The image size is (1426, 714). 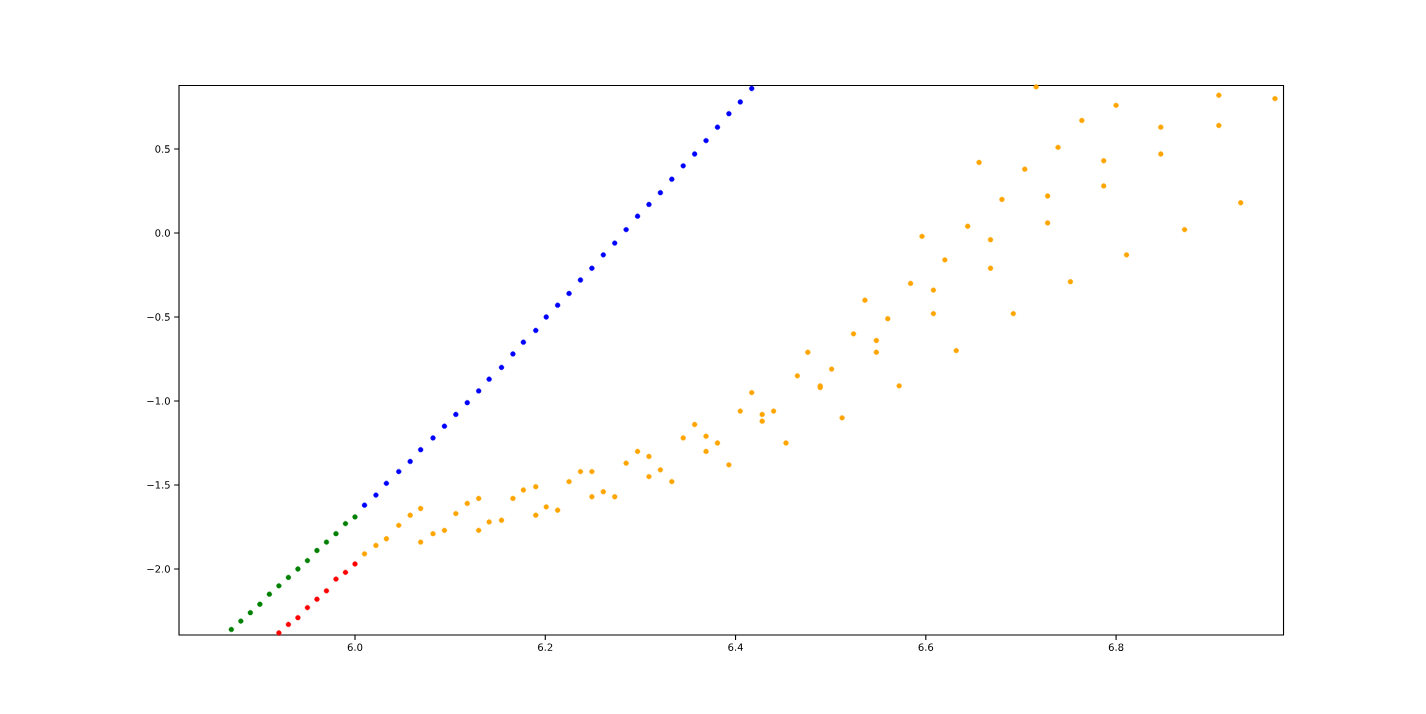 I want to click on x-tick-label: 6.8, so click(x=1116, y=647).